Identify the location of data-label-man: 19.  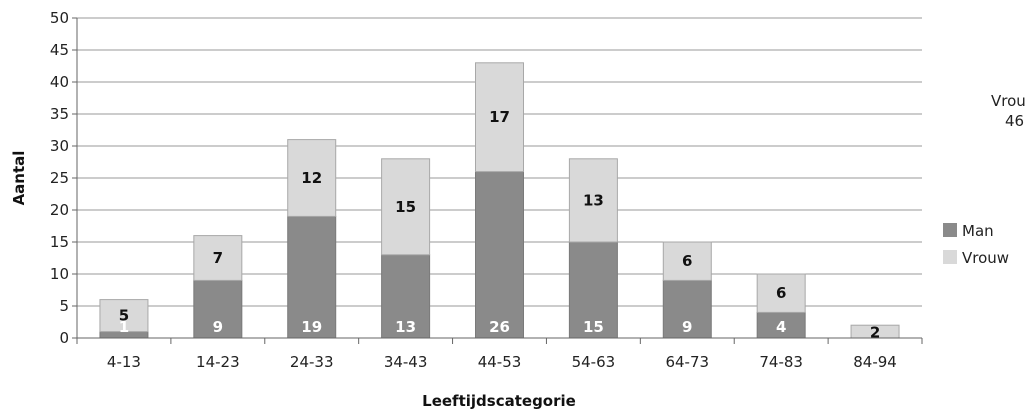
(311, 327).